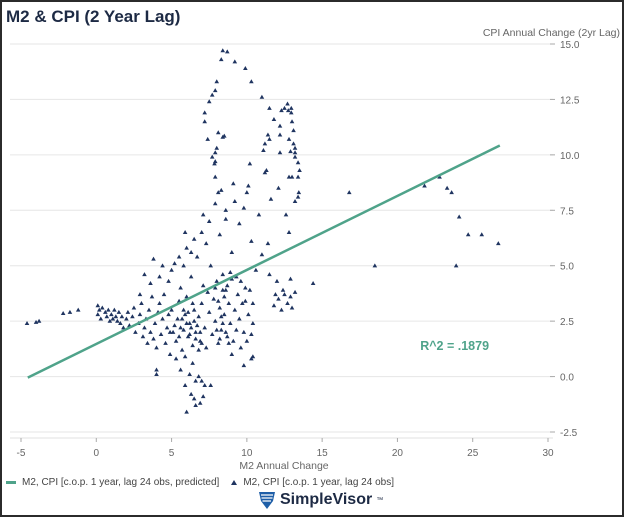 The width and height of the screenshot is (624, 517). Describe the element at coordinates (172, 453) in the screenshot. I see `x-tick-label: 5` at that location.